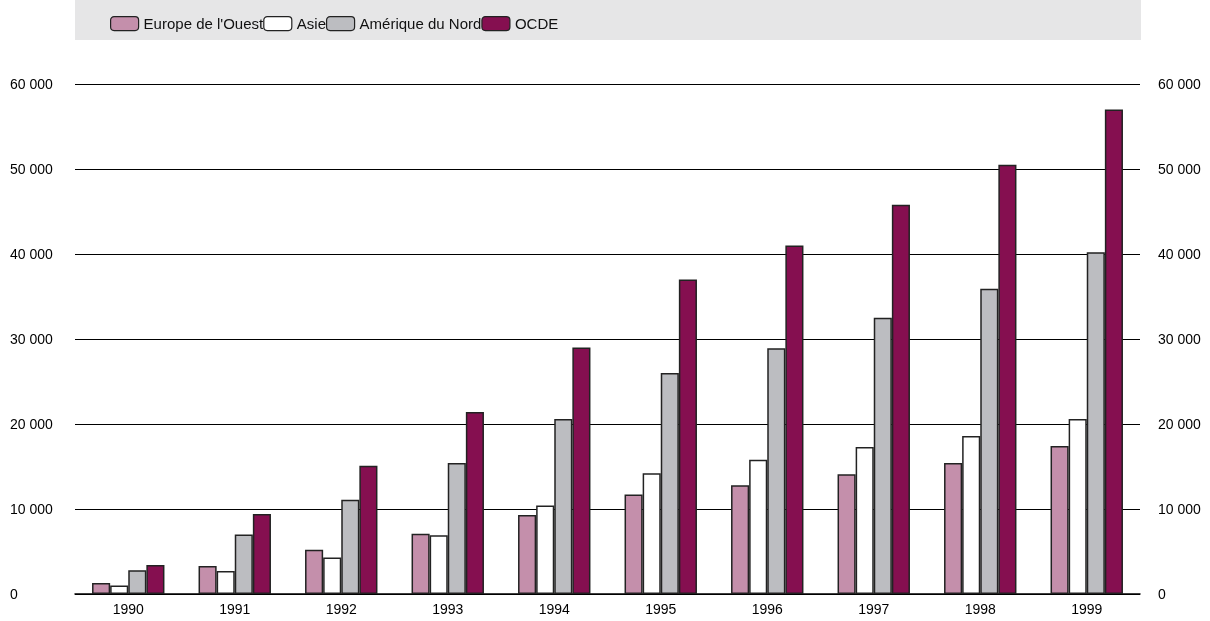  I want to click on x-tick-label: 1993, so click(448, 609).